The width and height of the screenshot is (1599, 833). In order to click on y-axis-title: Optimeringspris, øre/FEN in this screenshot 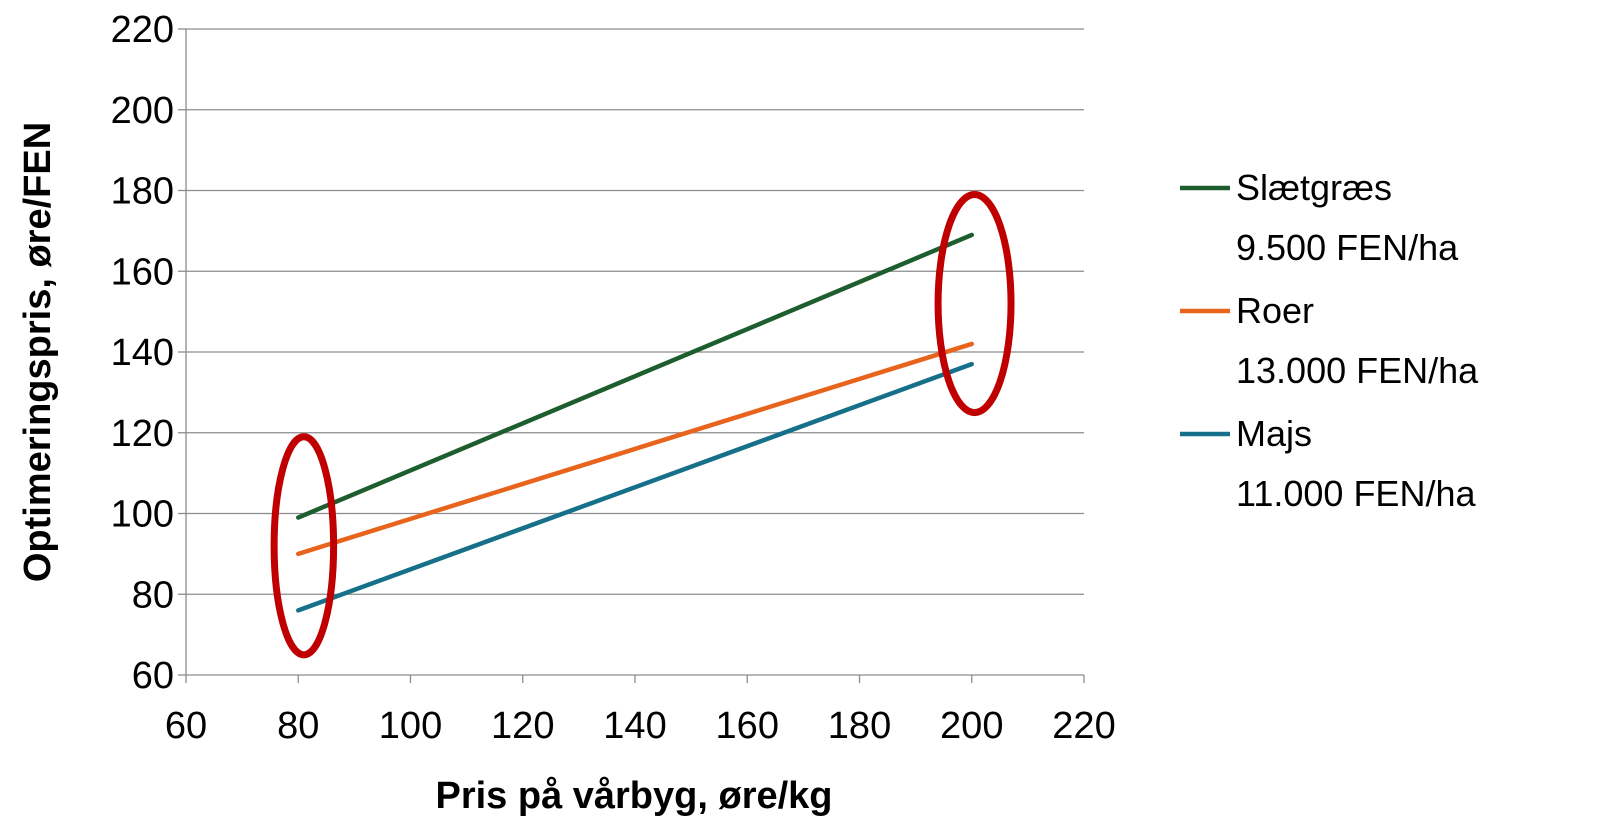, I will do `click(38, 352)`.